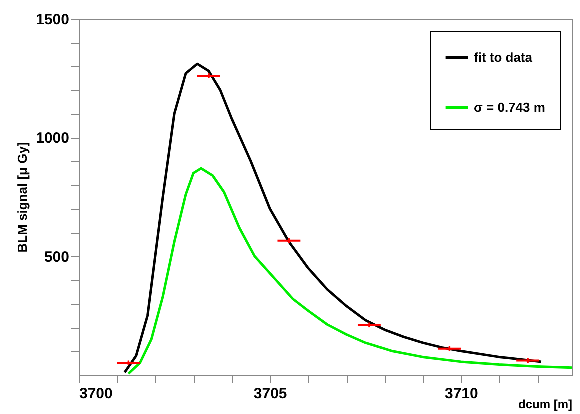  I want to click on y-axis-title: BLM signal [μ Gy], so click(22, 197).